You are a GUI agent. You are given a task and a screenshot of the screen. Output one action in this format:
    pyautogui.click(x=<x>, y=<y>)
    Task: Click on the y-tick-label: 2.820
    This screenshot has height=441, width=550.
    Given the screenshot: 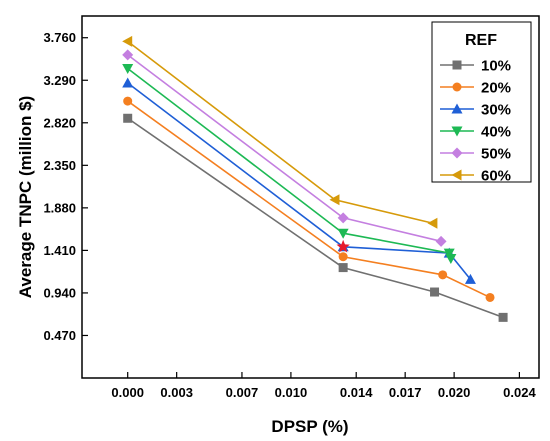 What is the action you would take?
    pyautogui.click(x=59, y=122)
    